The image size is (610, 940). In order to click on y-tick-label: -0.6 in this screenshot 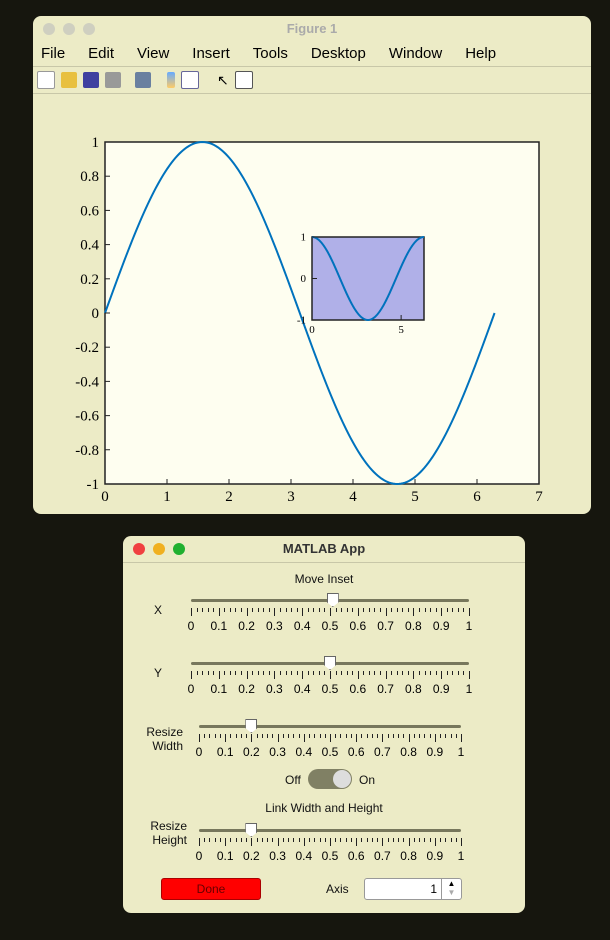, I will do `click(87, 417)`.